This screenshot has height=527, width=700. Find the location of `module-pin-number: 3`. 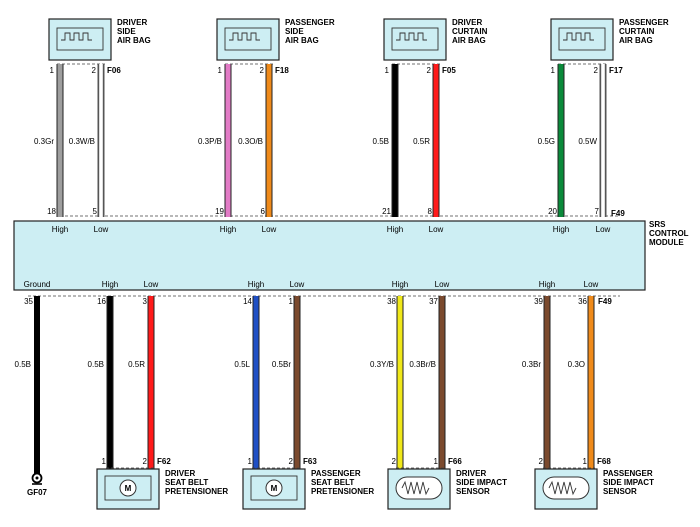

module-pin-number: 3 is located at coordinates (145, 301).